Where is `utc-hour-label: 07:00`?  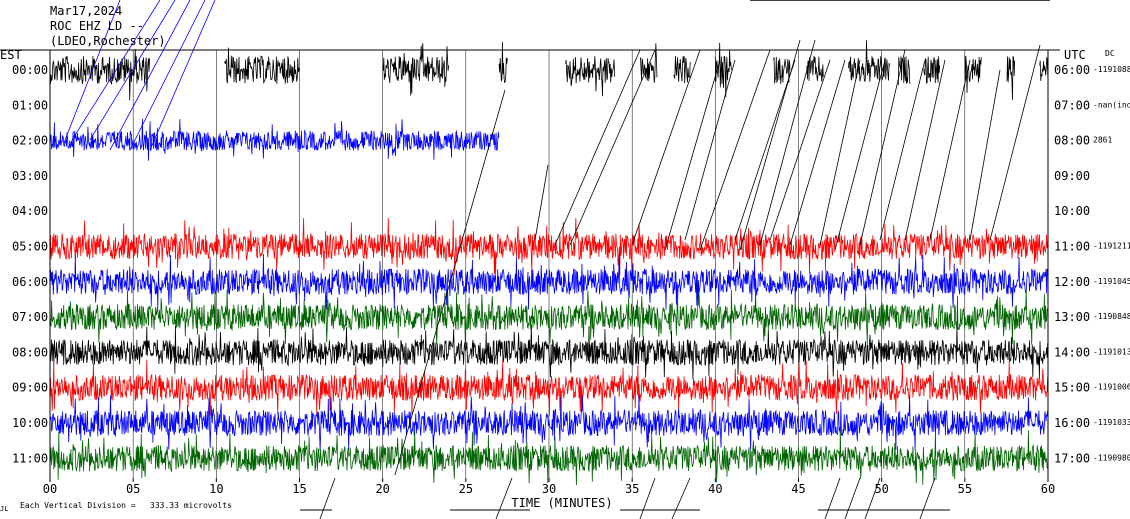 utc-hour-label: 07:00 is located at coordinates (1072, 105).